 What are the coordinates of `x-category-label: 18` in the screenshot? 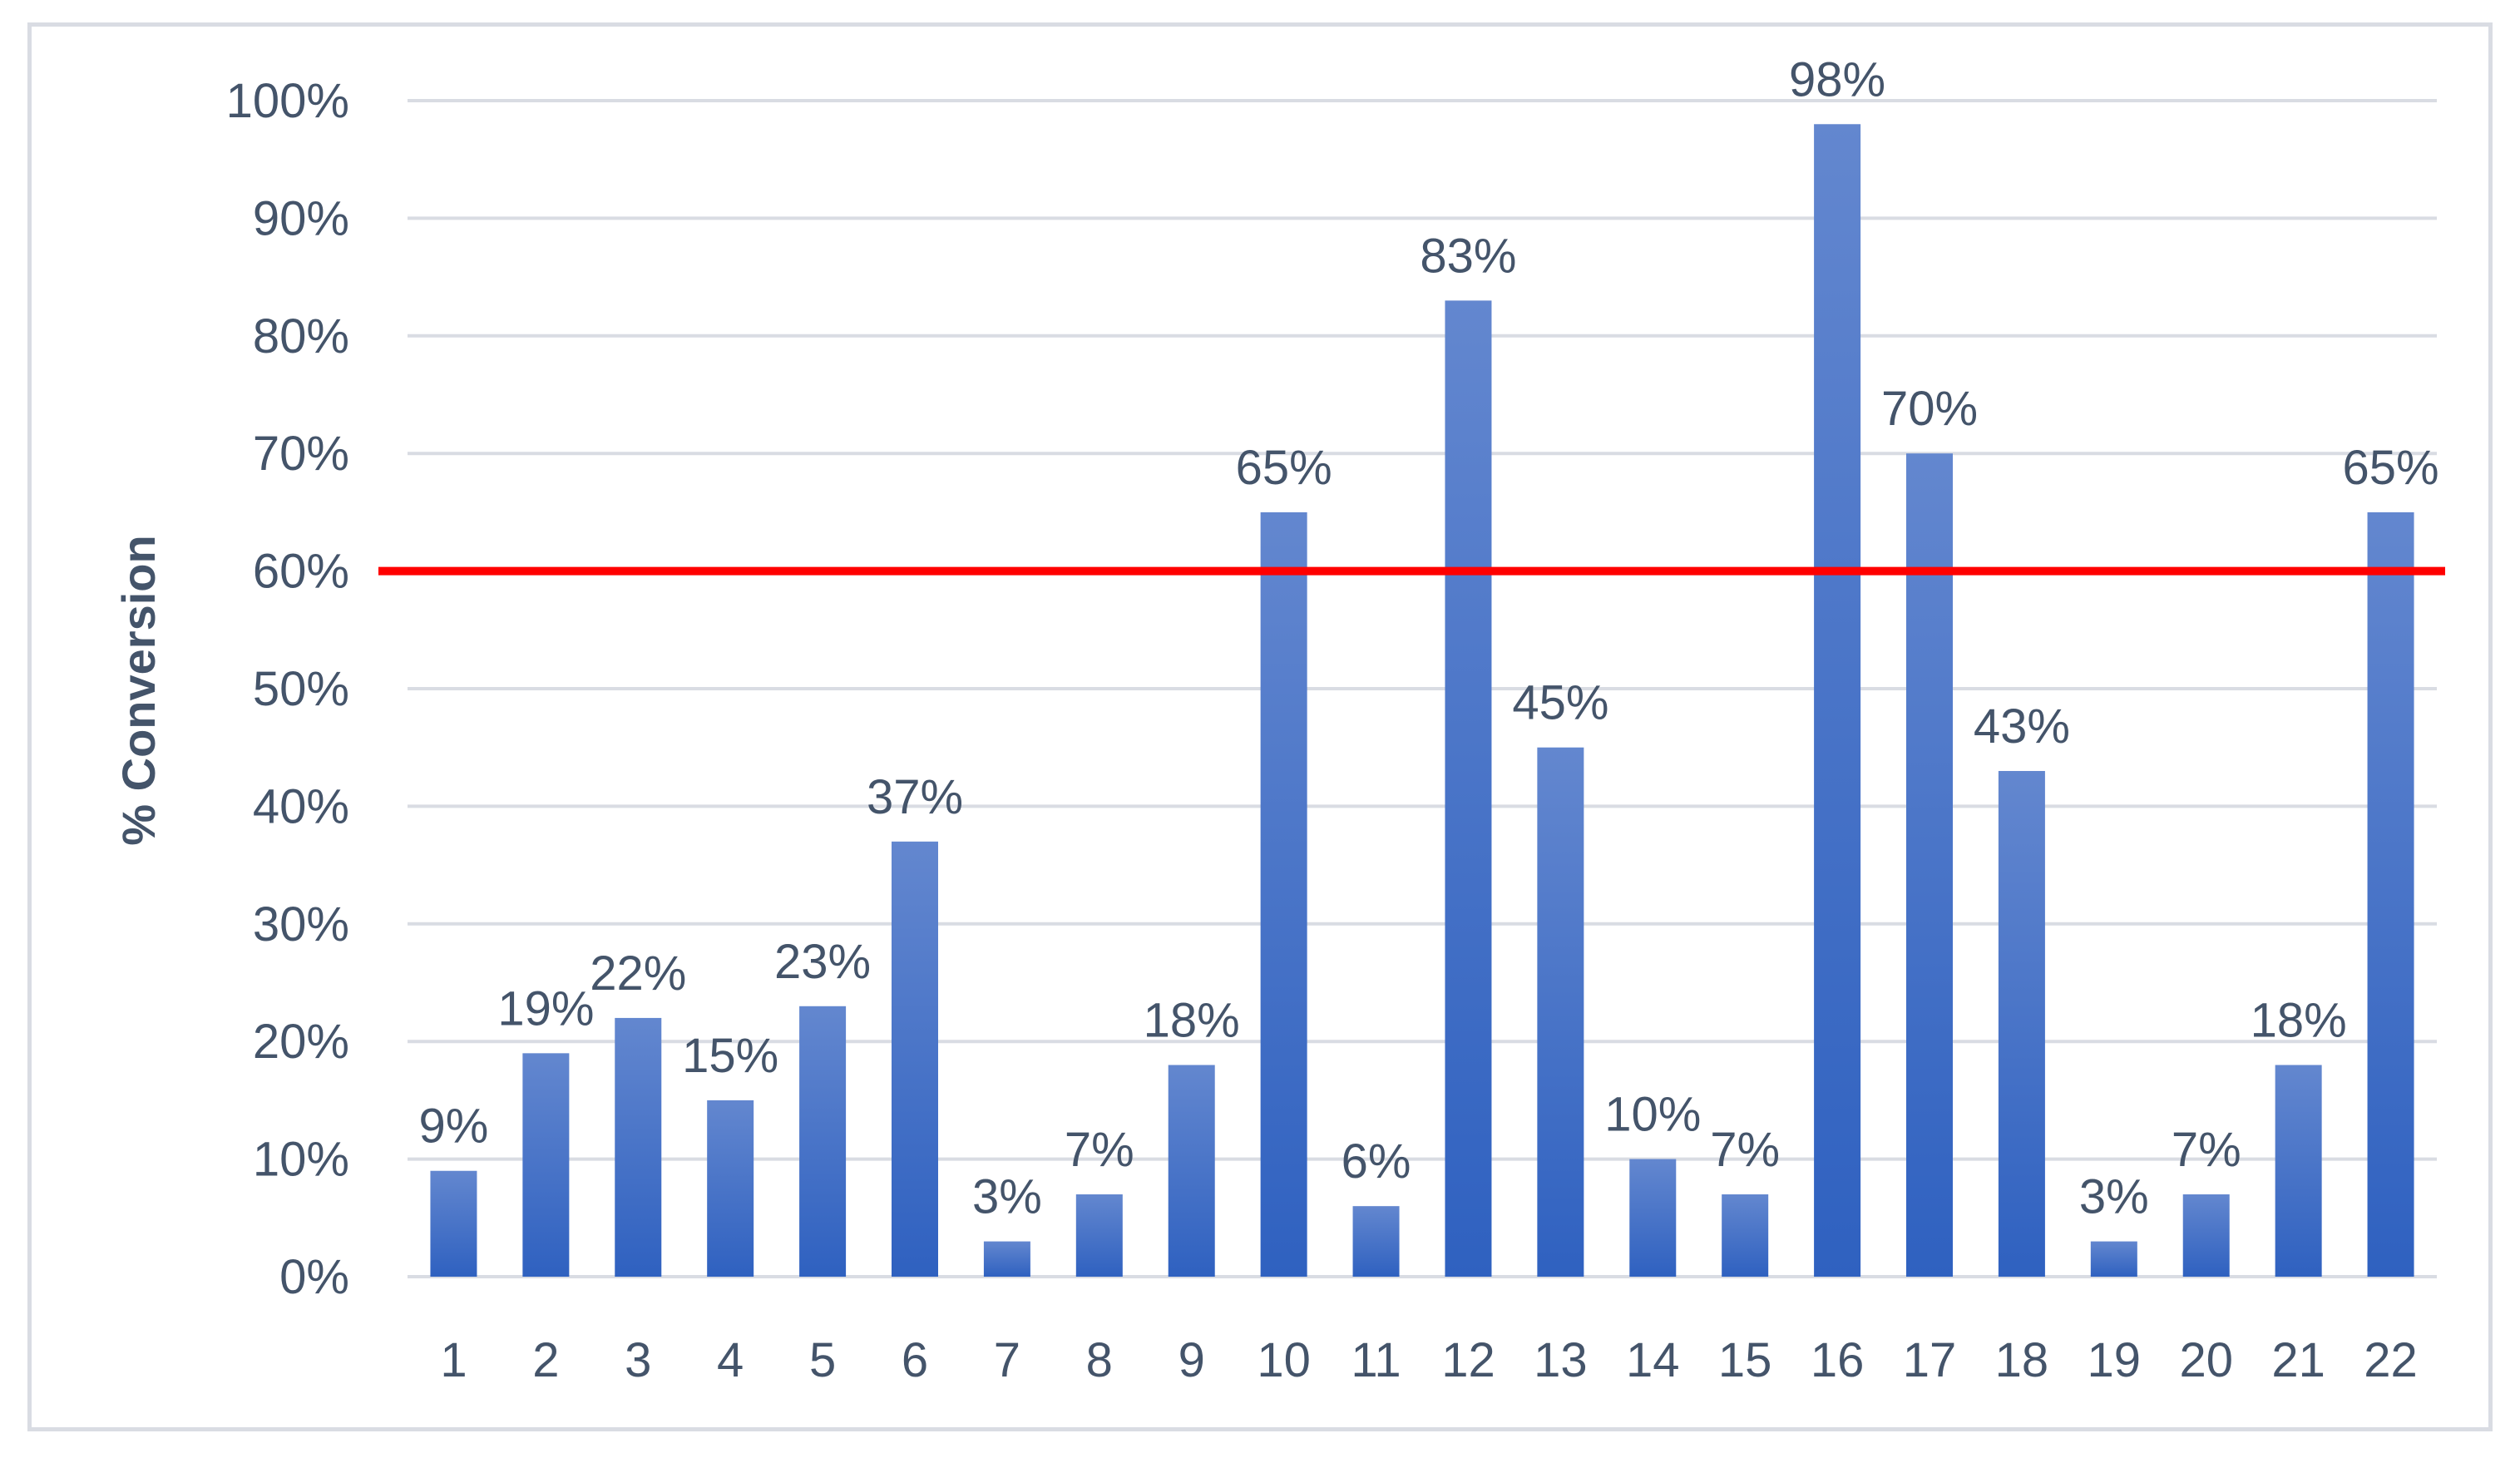 It's located at (2022, 1360).